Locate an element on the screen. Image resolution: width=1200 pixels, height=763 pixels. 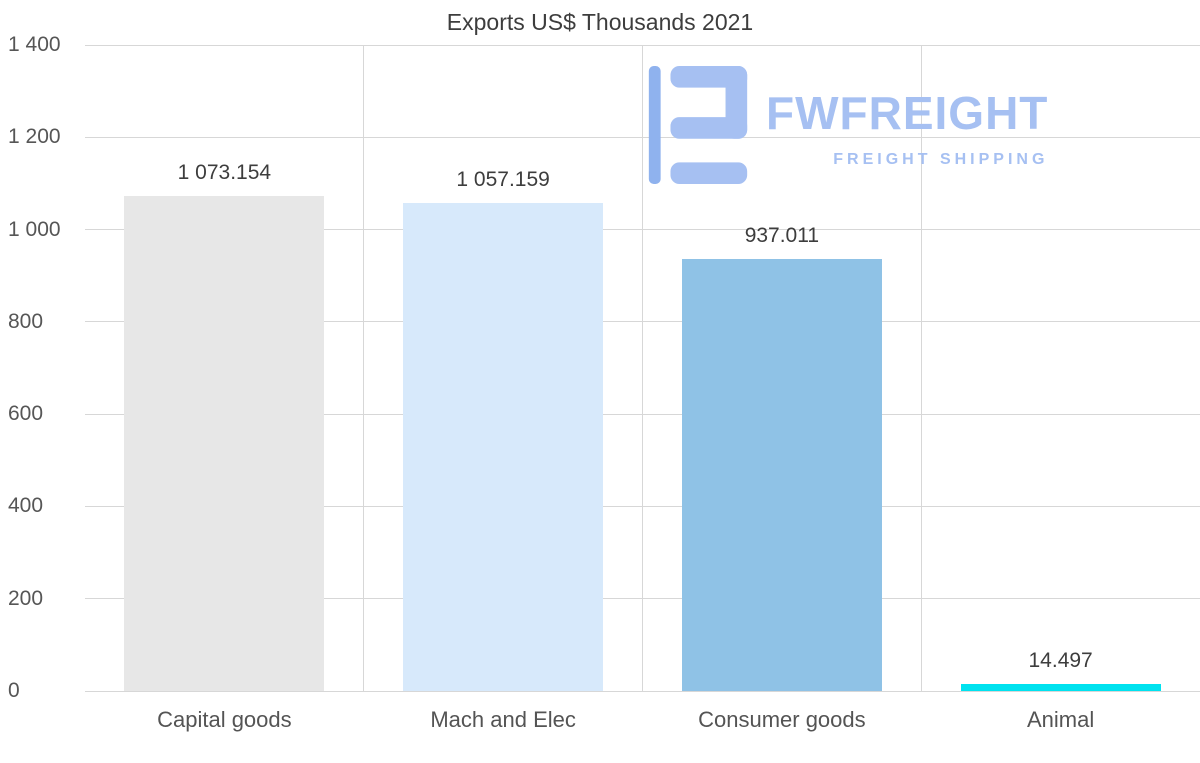
y-axis-tick-label: 600 is located at coordinates (26, 414).